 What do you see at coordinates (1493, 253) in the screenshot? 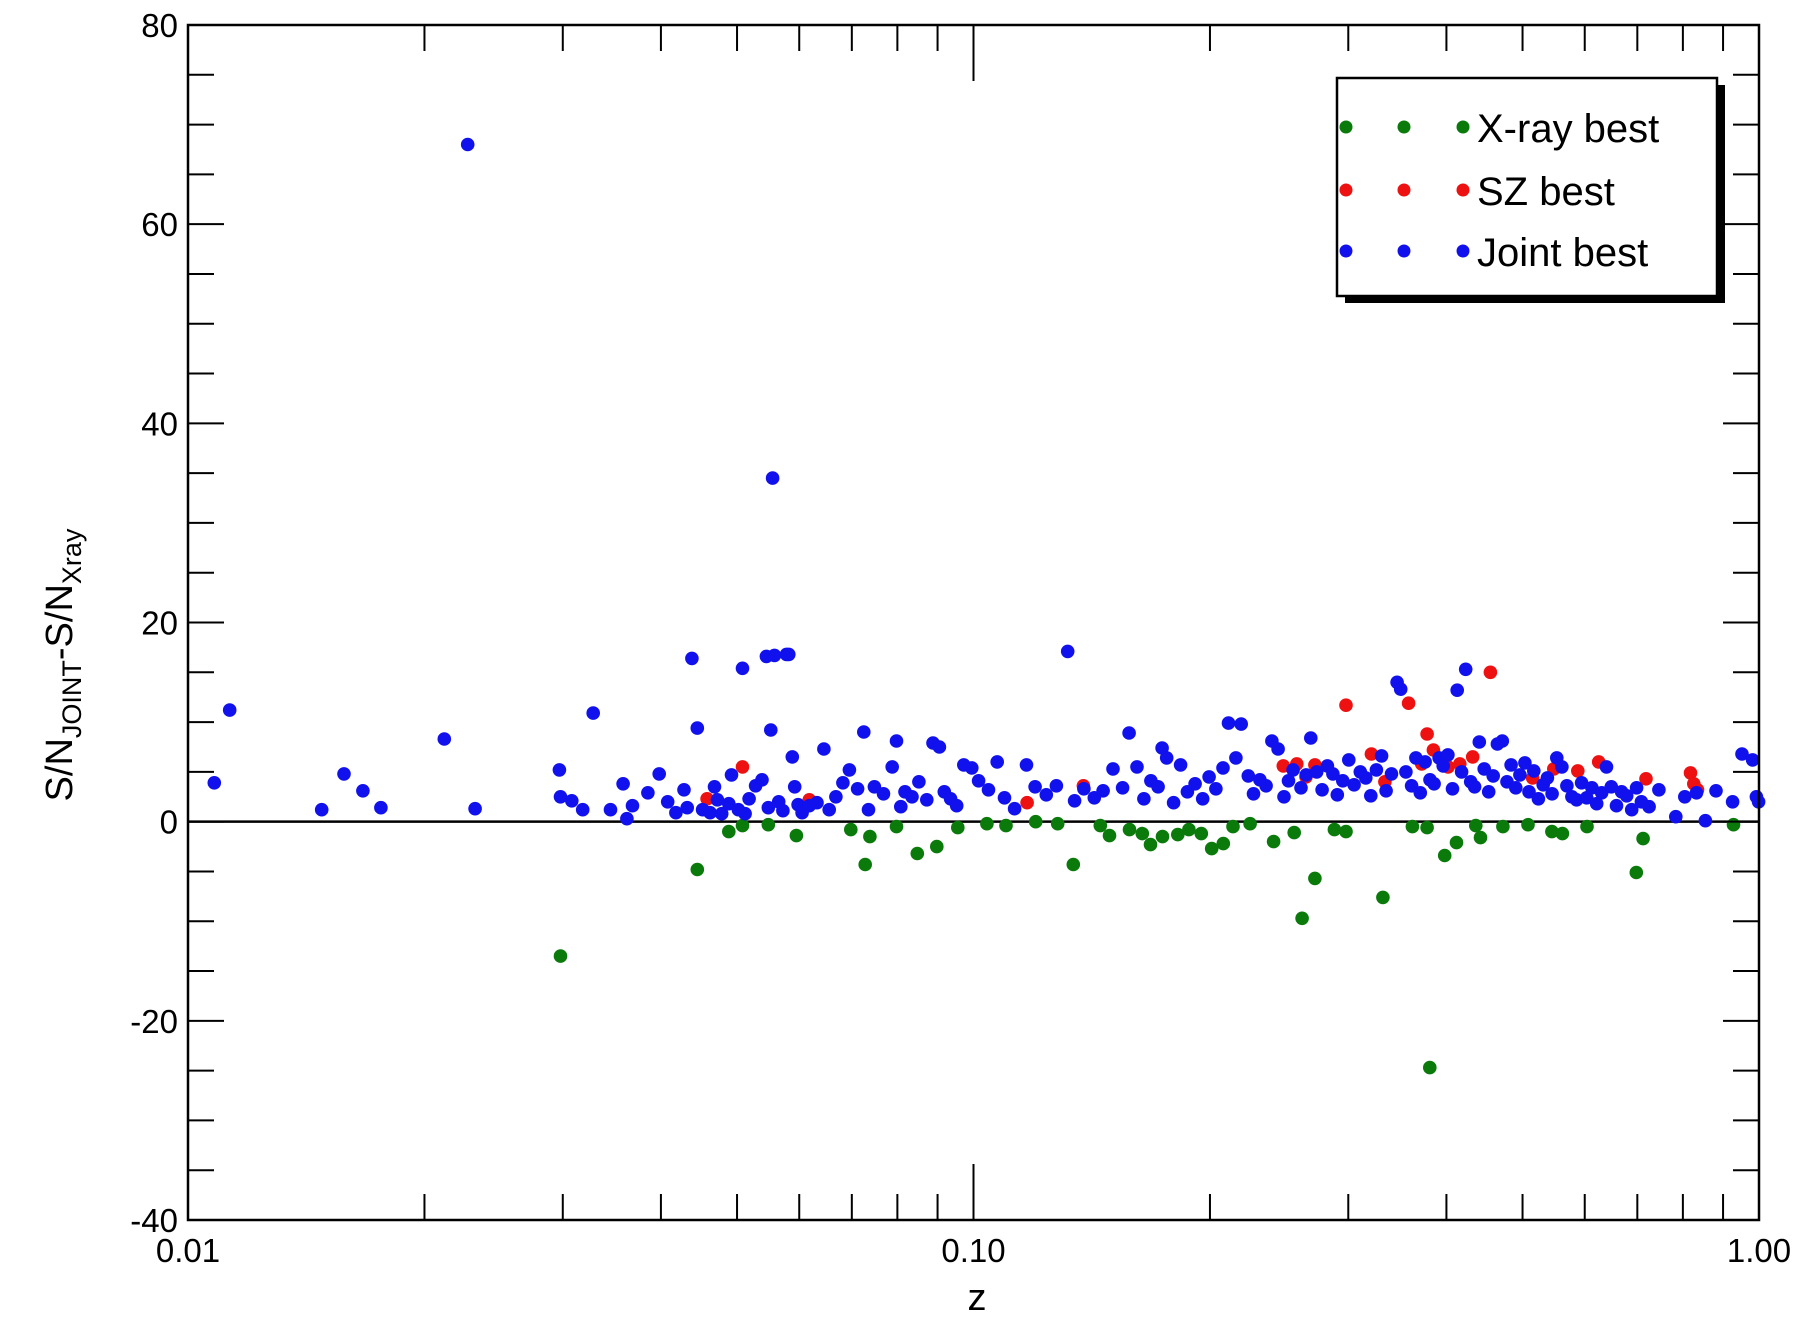
I see `legend-entry-joint: Joint best` at bounding box center [1493, 253].